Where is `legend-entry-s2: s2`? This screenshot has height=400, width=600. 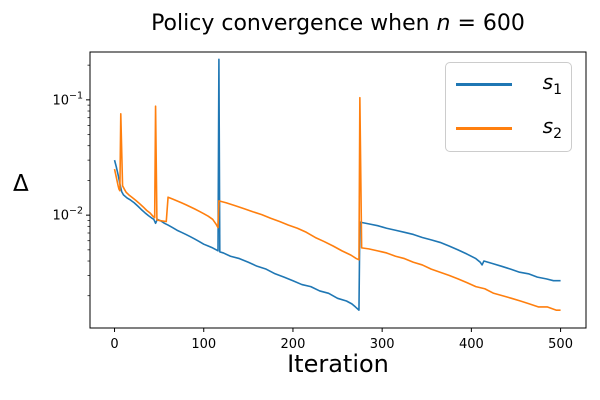
legend-entry-s2: s2 is located at coordinates (509, 128).